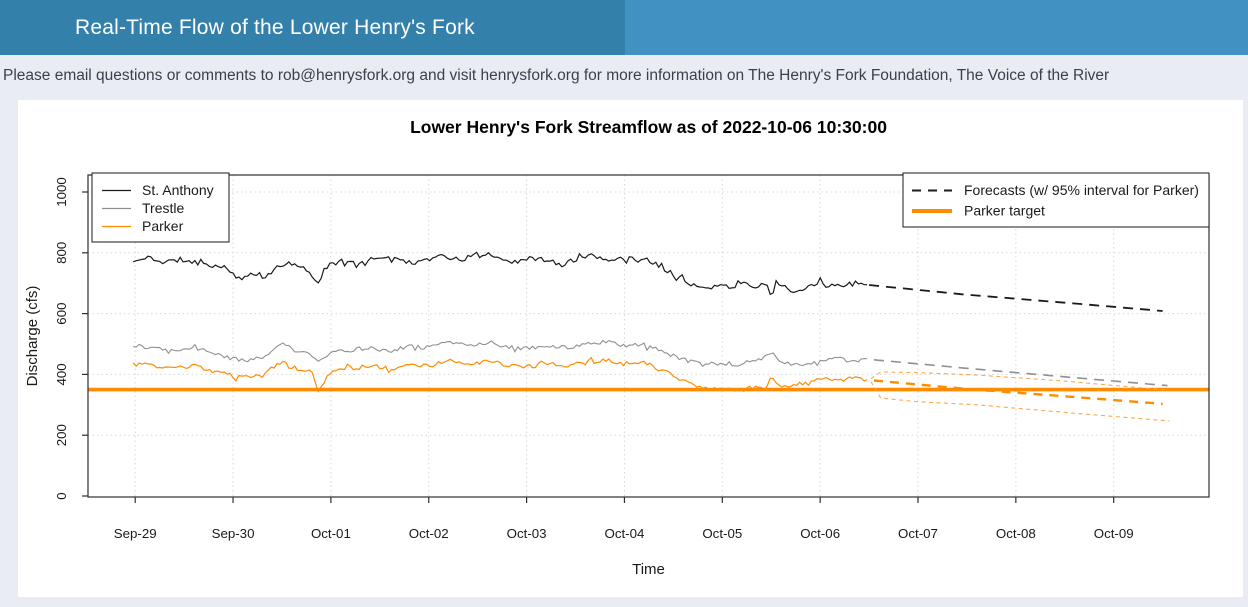  I want to click on x-tick-label: Oct-08, so click(1016, 533).